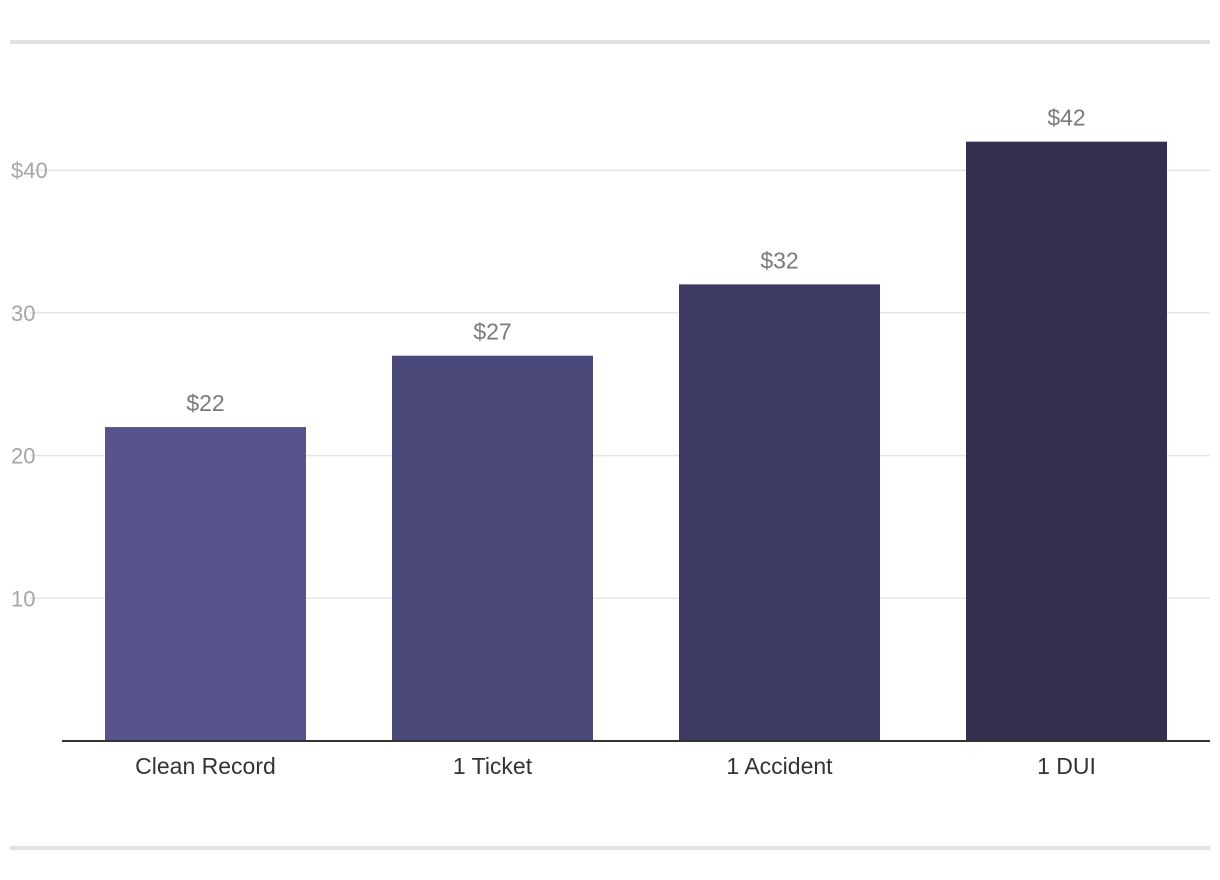  Describe the element at coordinates (779, 512) in the screenshot. I see `bar-1-accident` at that location.